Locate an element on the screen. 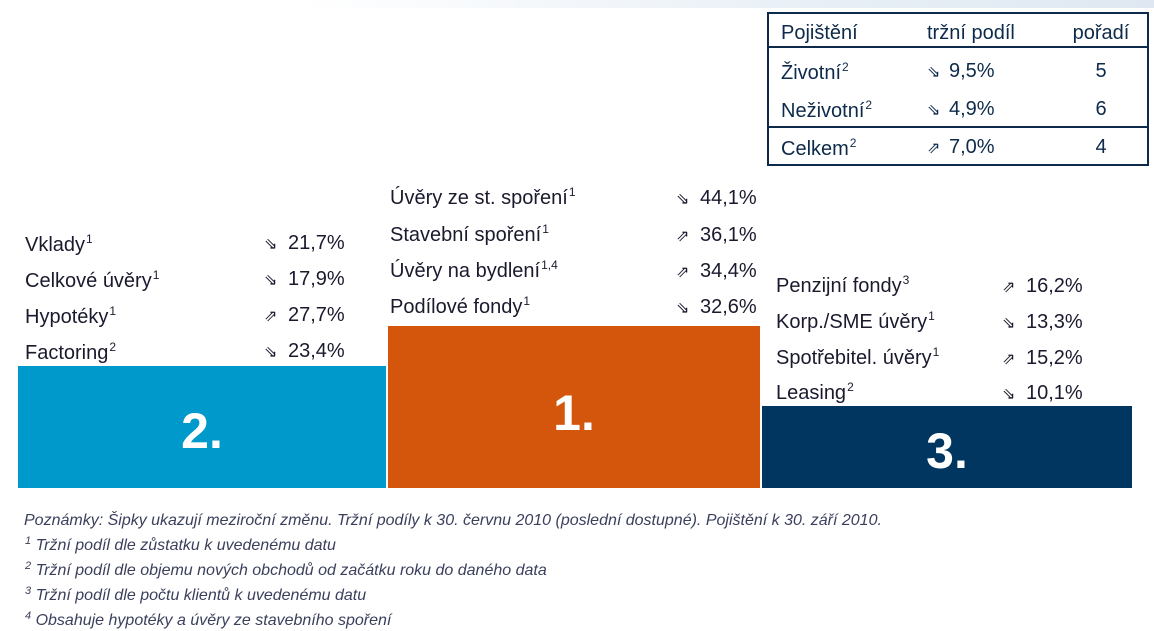  insurance-rank: 6 is located at coordinates (1101, 109).